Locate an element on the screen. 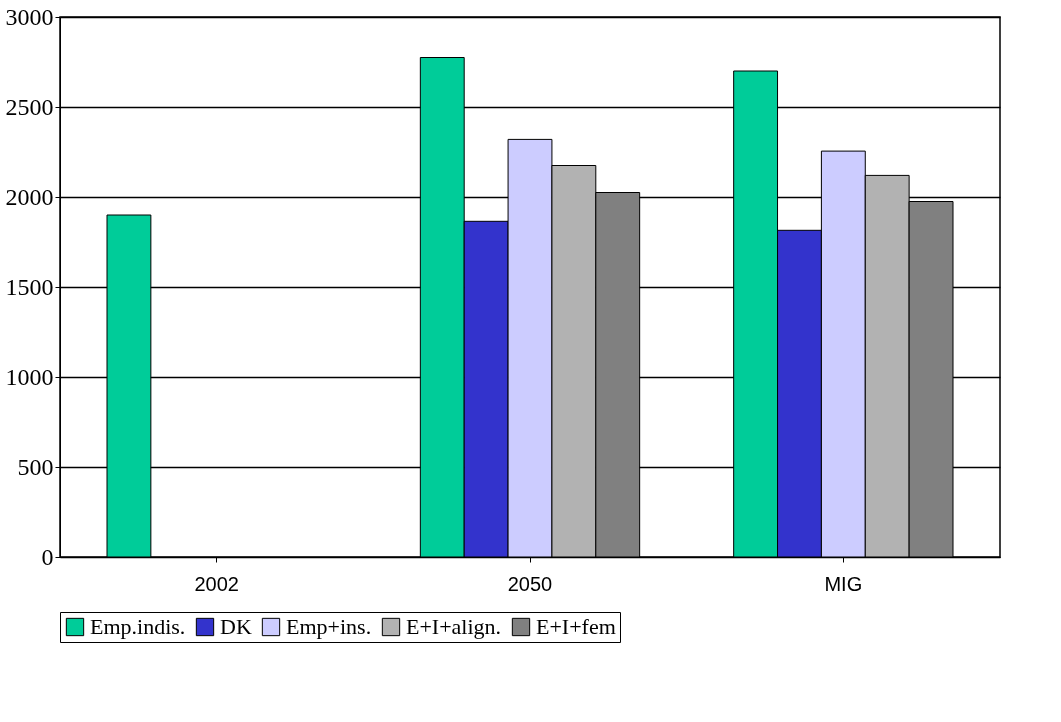  x-tick-label: 2050 is located at coordinates (530, 583).